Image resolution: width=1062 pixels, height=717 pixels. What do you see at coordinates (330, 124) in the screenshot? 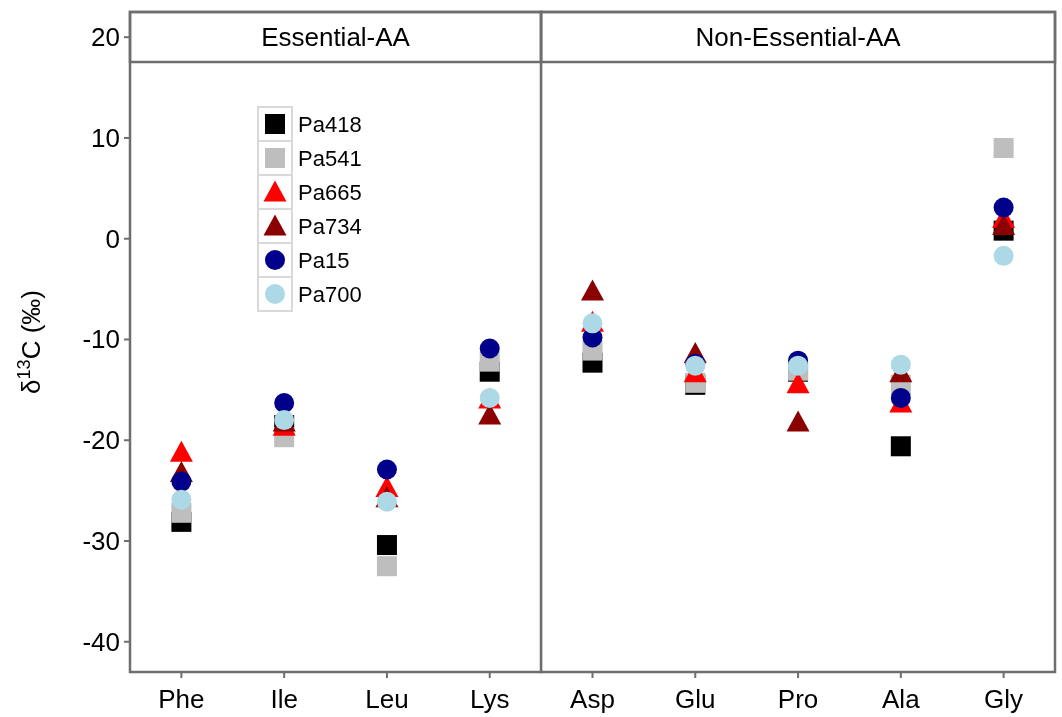
I see `legend-label: Pa418` at bounding box center [330, 124].